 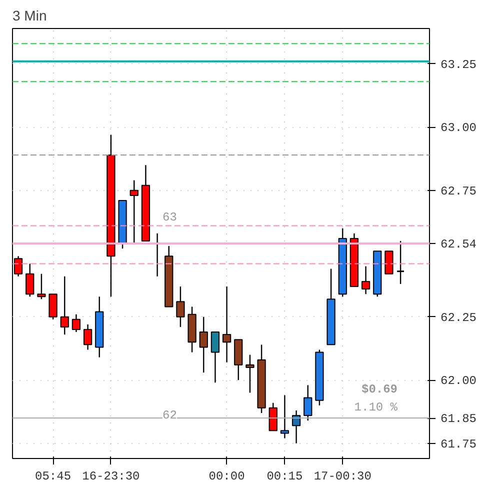 I want to click on annotation: 63, so click(x=169, y=217).